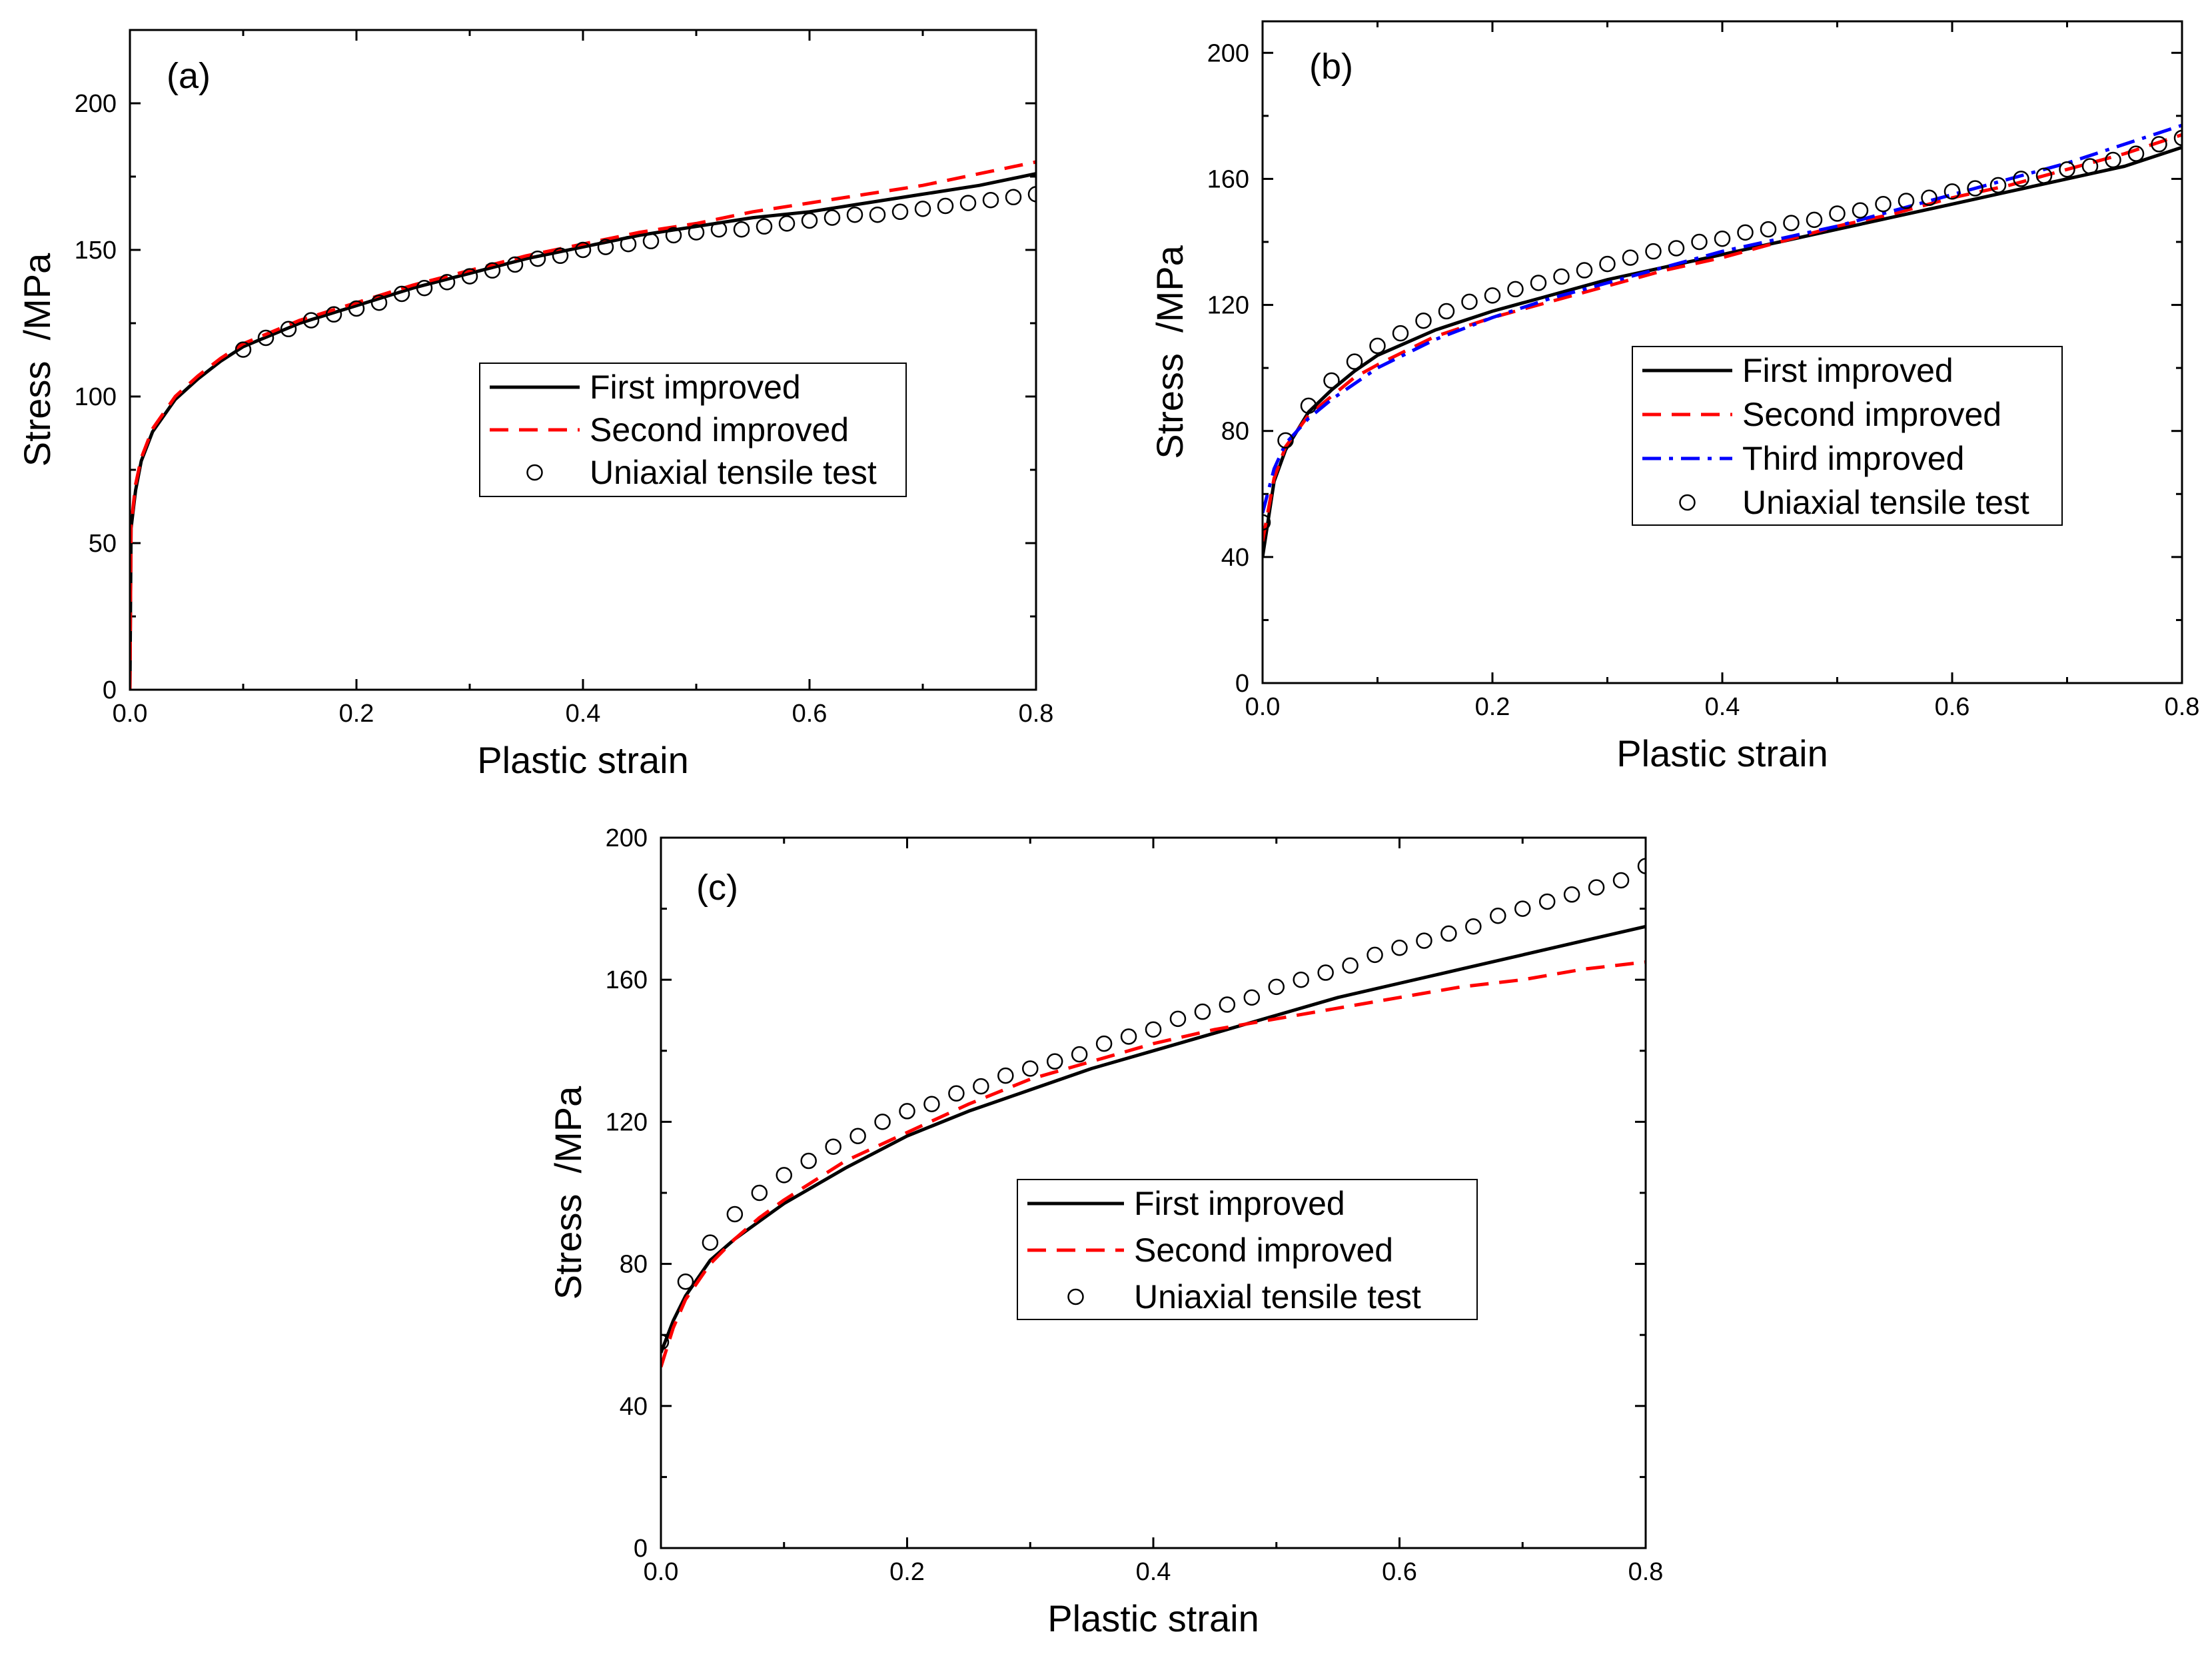 This screenshot has width=2212, height=1658. What do you see at coordinates (661, 1572) in the screenshot?
I see `x-tick-label: 0.0` at bounding box center [661, 1572].